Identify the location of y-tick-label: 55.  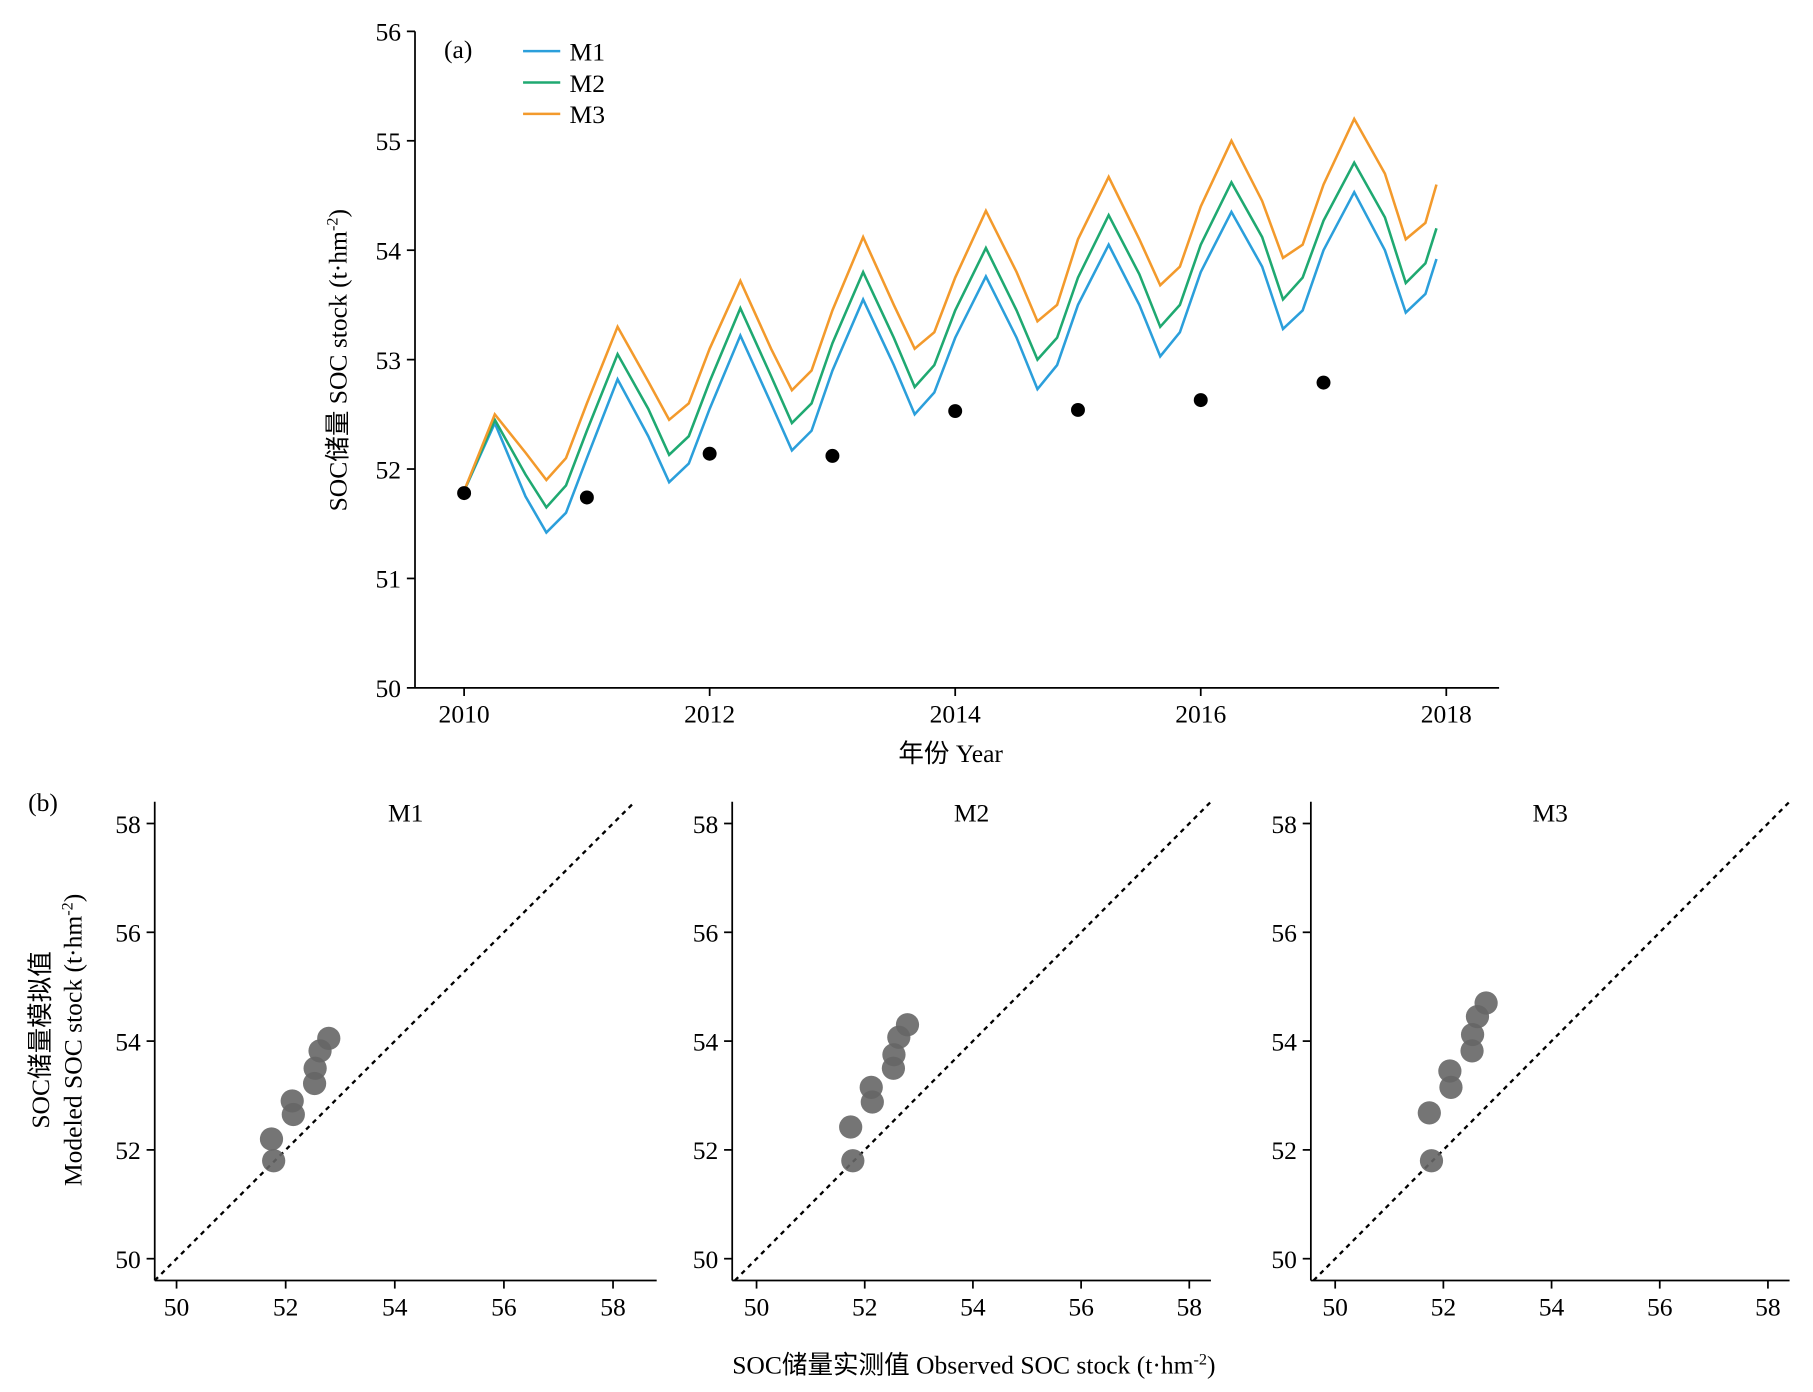
(389, 141).